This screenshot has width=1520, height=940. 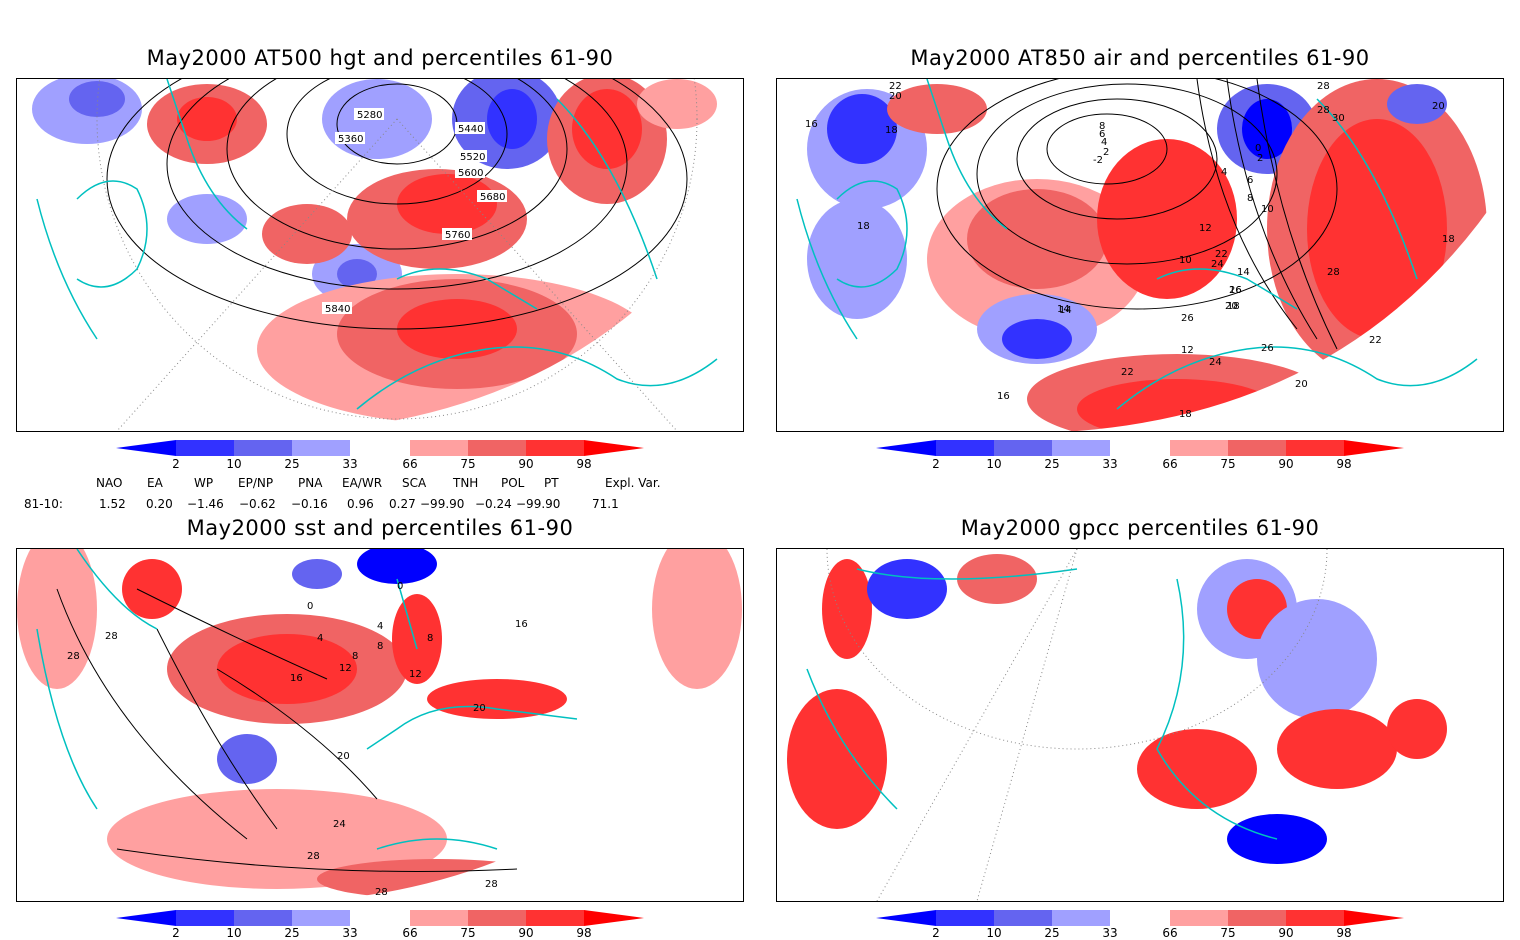 I want to click on panel-title-sst: May2000 sst and percentiles 61-90, so click(x=380, y=528).